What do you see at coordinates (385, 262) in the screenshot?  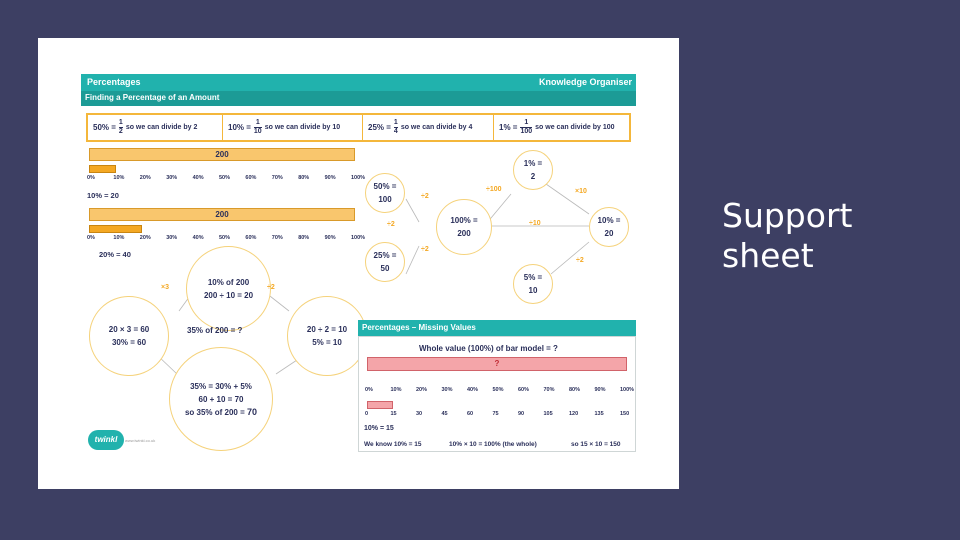 I see `node-25-percent: 25% = 50` at bounding box center [385, 262].